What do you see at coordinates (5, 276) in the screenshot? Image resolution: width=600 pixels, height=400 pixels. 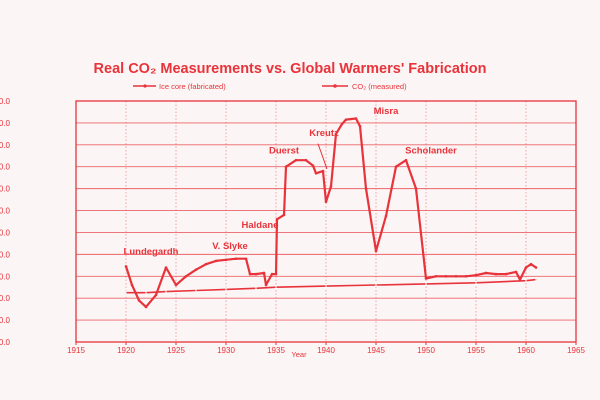 I see `y-tick-label: 320.0` at bounding box center [5, 276].